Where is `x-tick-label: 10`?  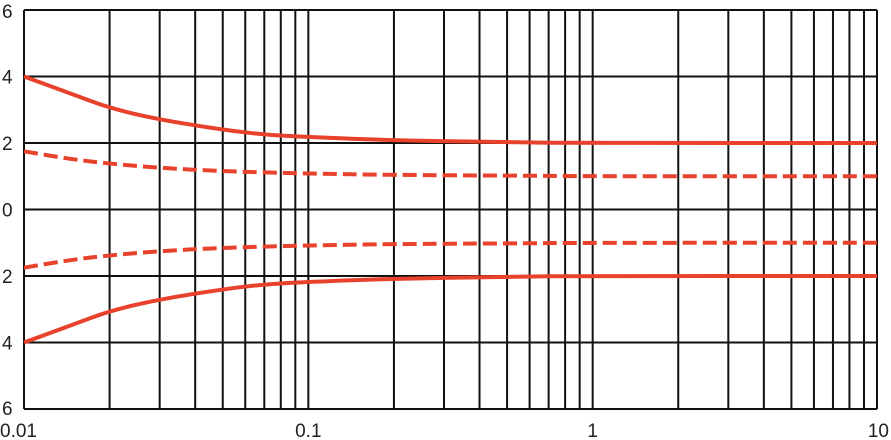
x-tick-label: 10 is located at coordinates (878, 430).